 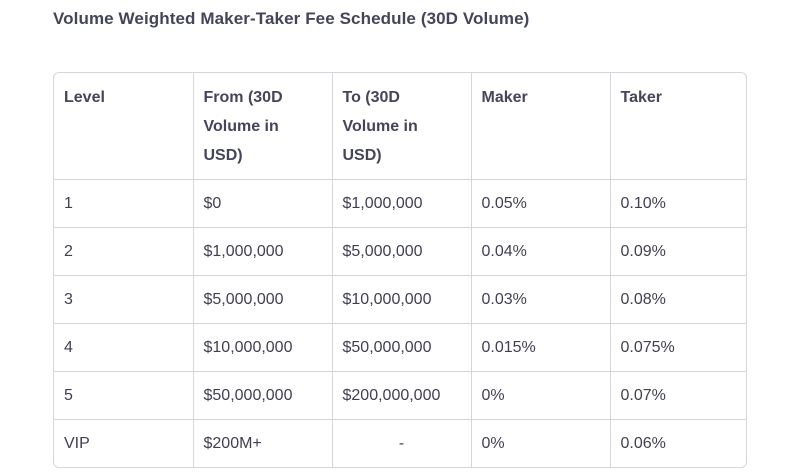 I want to click on cell-from: $0, so click(x=263, y=203).